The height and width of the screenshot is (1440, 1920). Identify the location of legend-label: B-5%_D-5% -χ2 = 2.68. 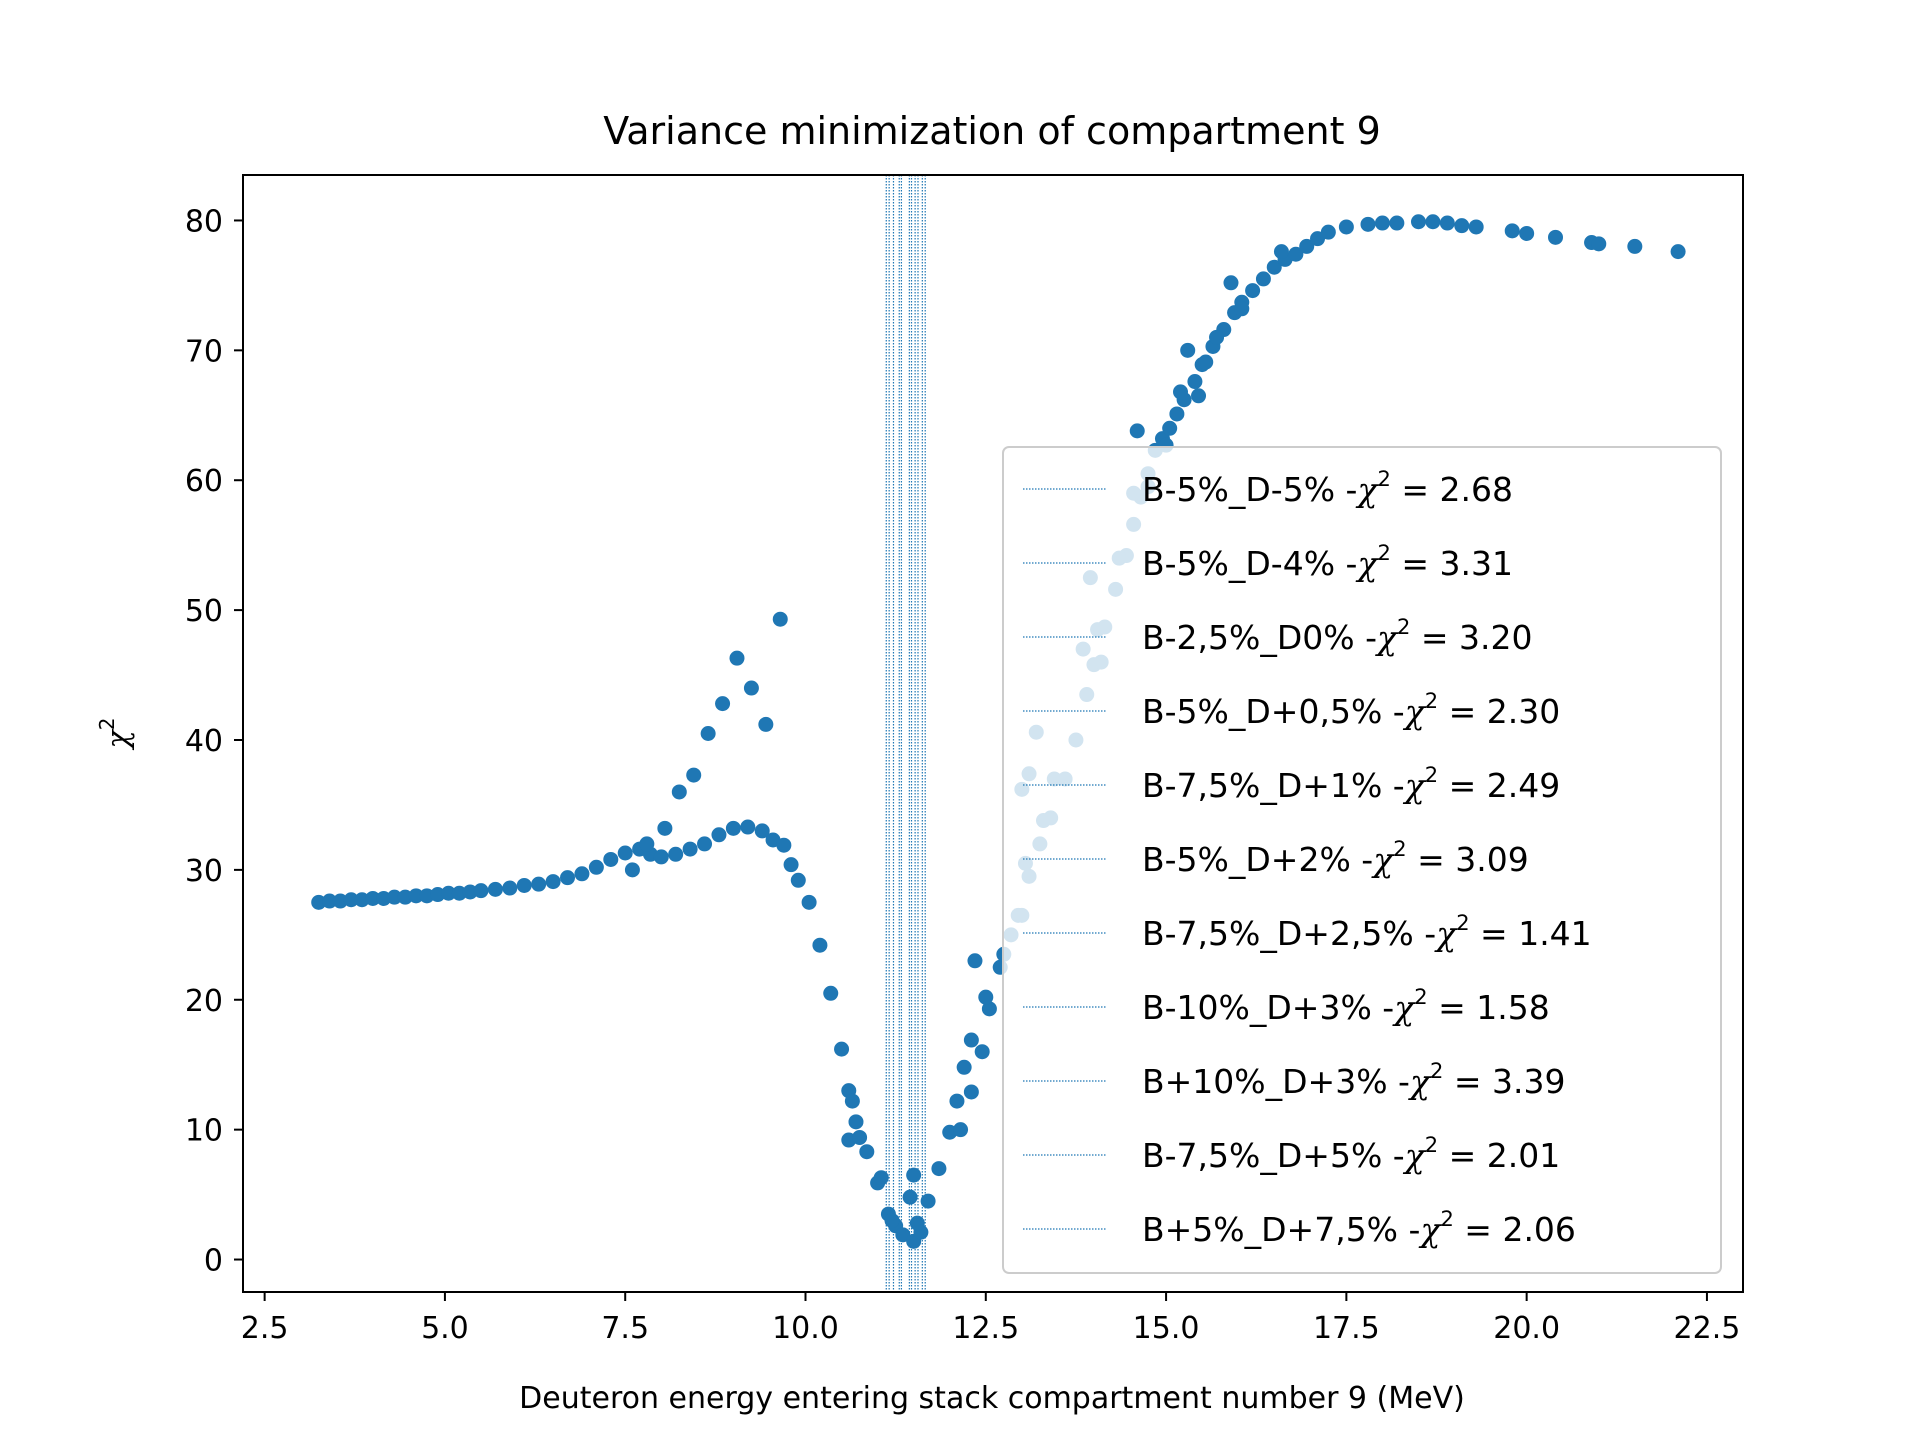
(1327, 488).